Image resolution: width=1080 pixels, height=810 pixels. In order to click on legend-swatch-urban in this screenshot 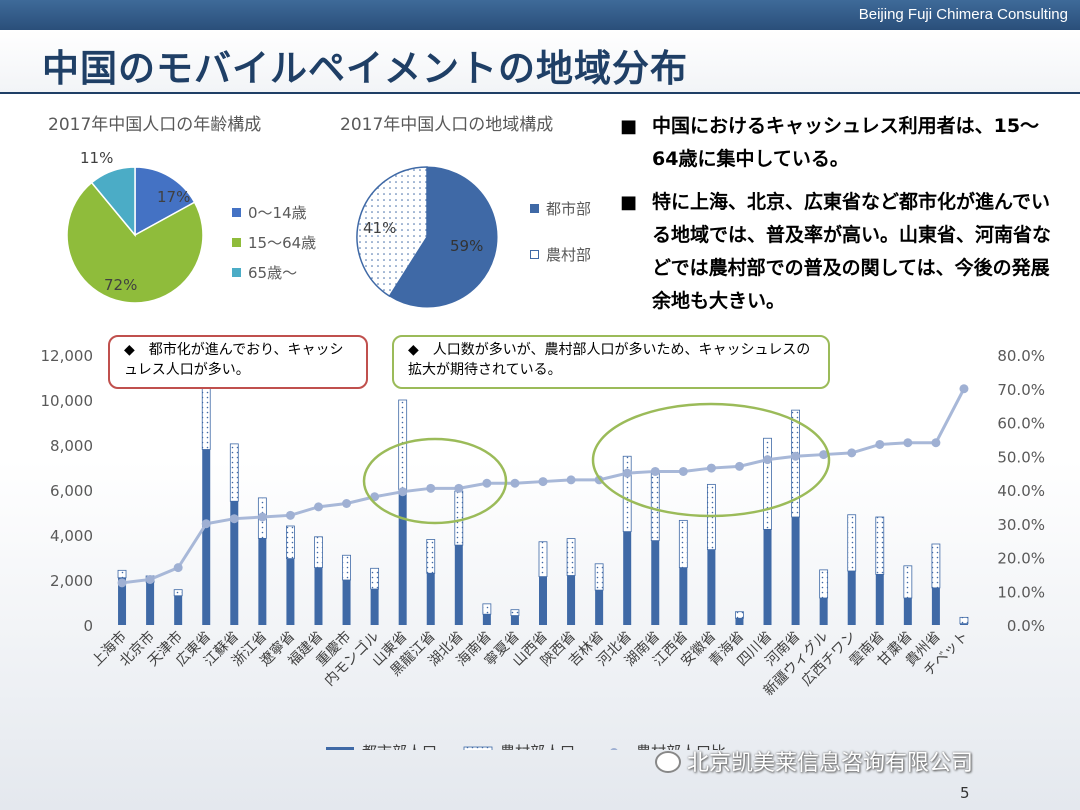, I will do `click(340, 748)`.